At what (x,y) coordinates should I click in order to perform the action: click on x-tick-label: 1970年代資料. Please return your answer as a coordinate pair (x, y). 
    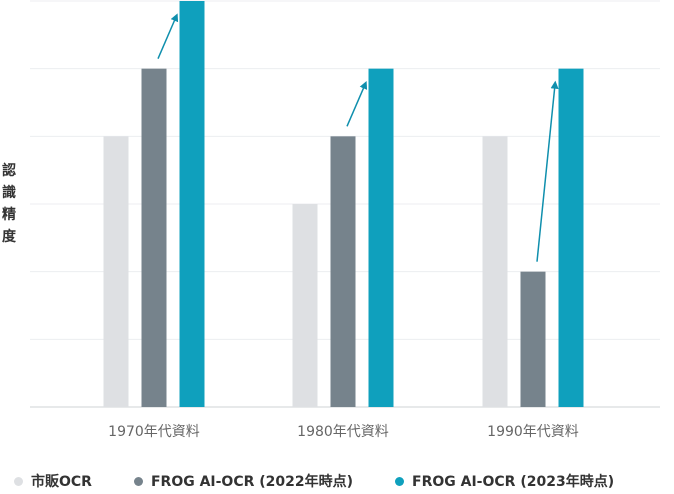
    Looking at the image, I should click on (154, 432).